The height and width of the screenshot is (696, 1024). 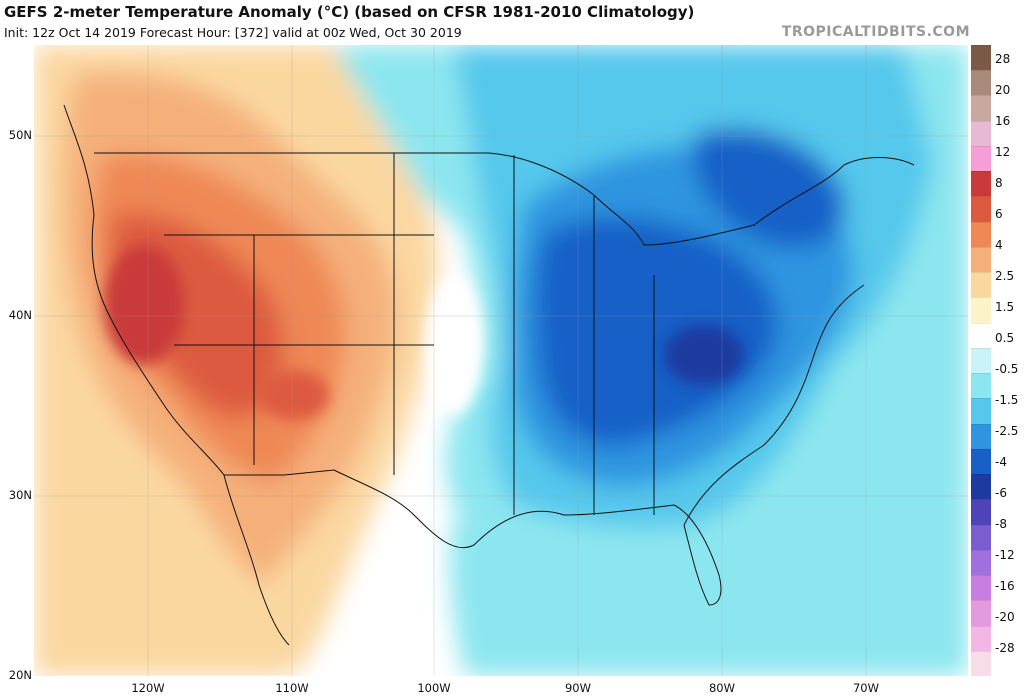 I want to click on site-watermark: TROPICALTIDBITS.COM, so click(x=875, y=32).